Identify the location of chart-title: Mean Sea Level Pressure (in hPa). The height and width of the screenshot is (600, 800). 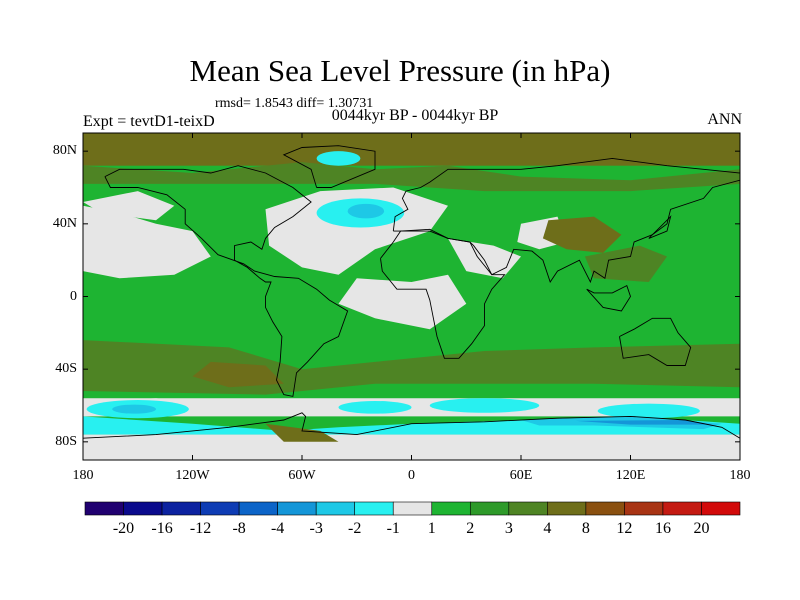
(400, 70).